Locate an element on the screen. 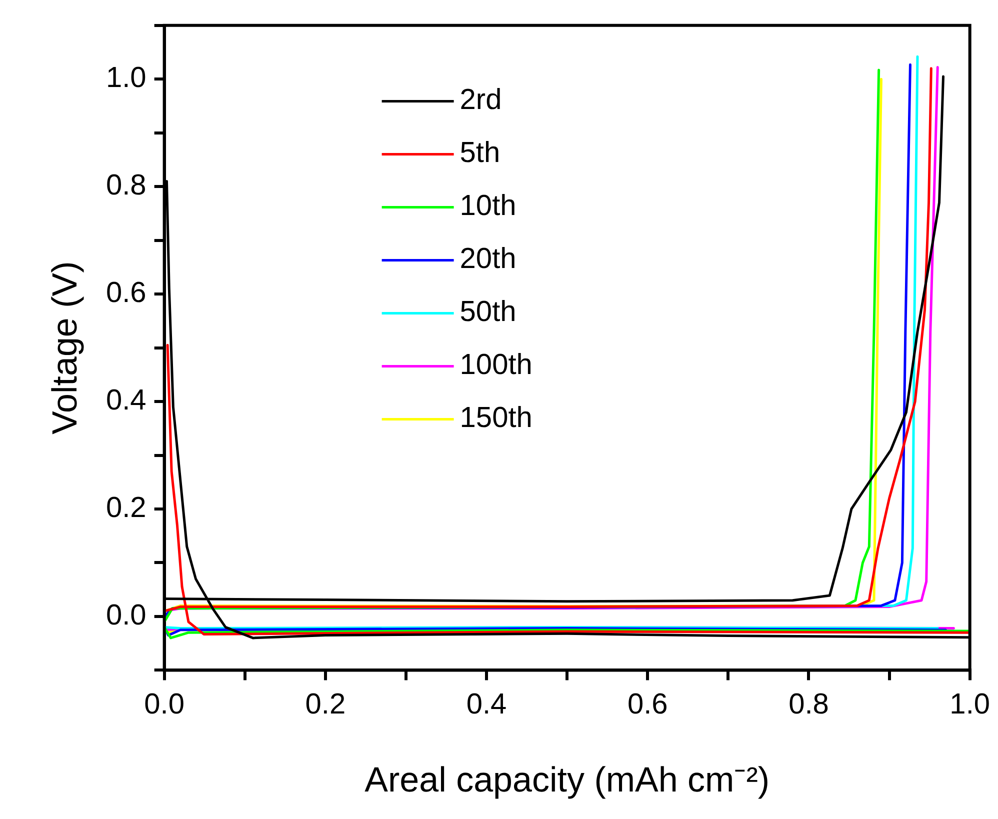 This screenshot has height=819, width=998. legend-label: 5th is located at coordinates (480, 153).